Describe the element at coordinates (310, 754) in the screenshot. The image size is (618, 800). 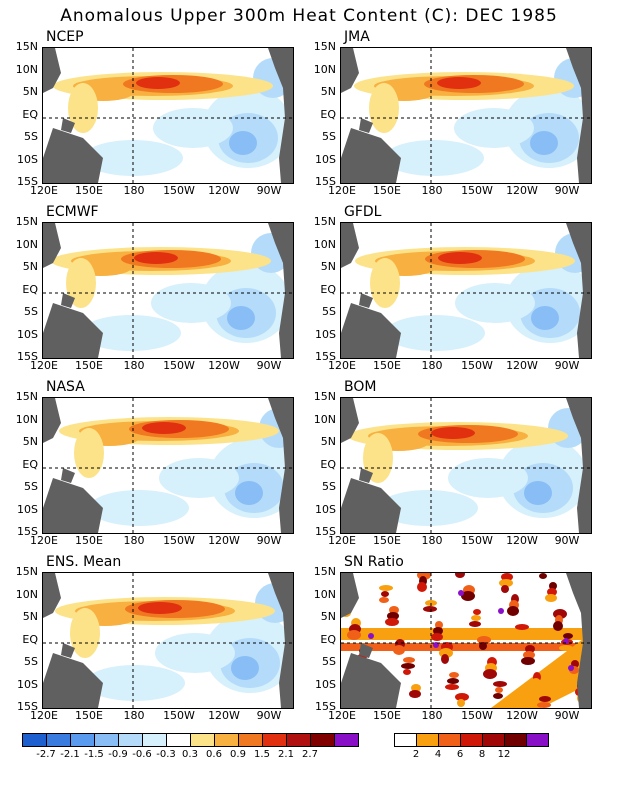
I see `colorbar-label: 2.7` at that location.